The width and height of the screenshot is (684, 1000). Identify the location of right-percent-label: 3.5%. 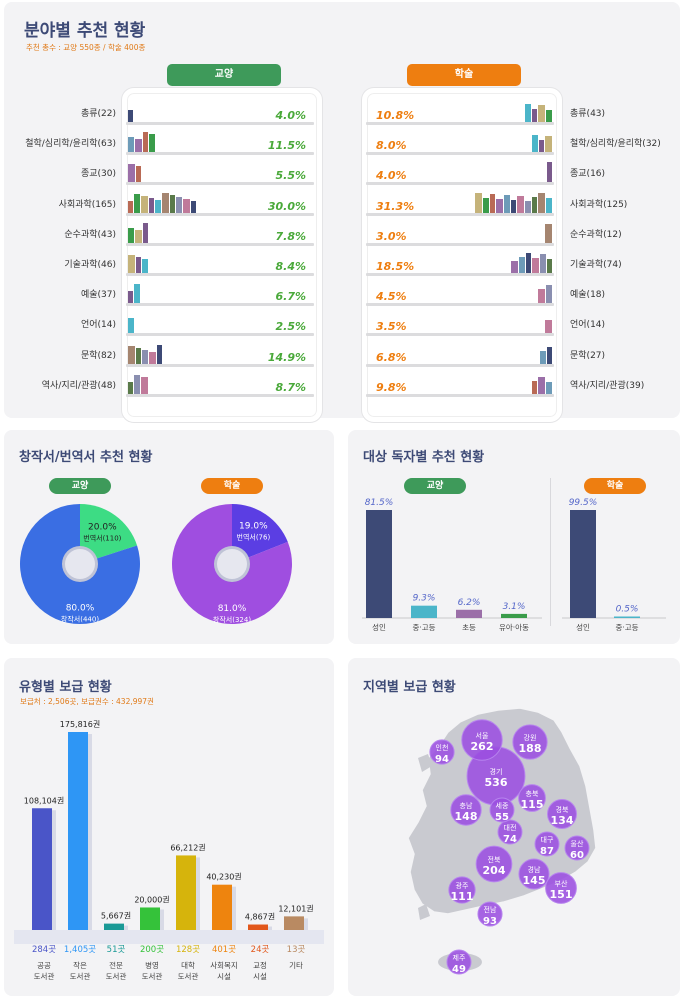
(391, 327).